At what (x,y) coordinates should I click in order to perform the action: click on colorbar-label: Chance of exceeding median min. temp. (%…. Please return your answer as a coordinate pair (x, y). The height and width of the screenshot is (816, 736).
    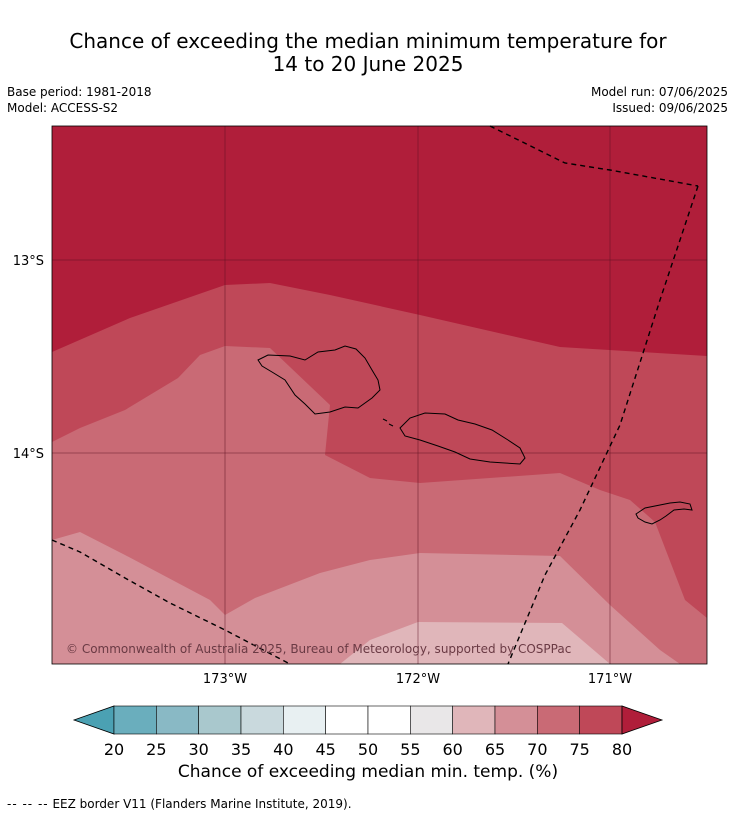
    Looking at the image, I should click on (368, 772).